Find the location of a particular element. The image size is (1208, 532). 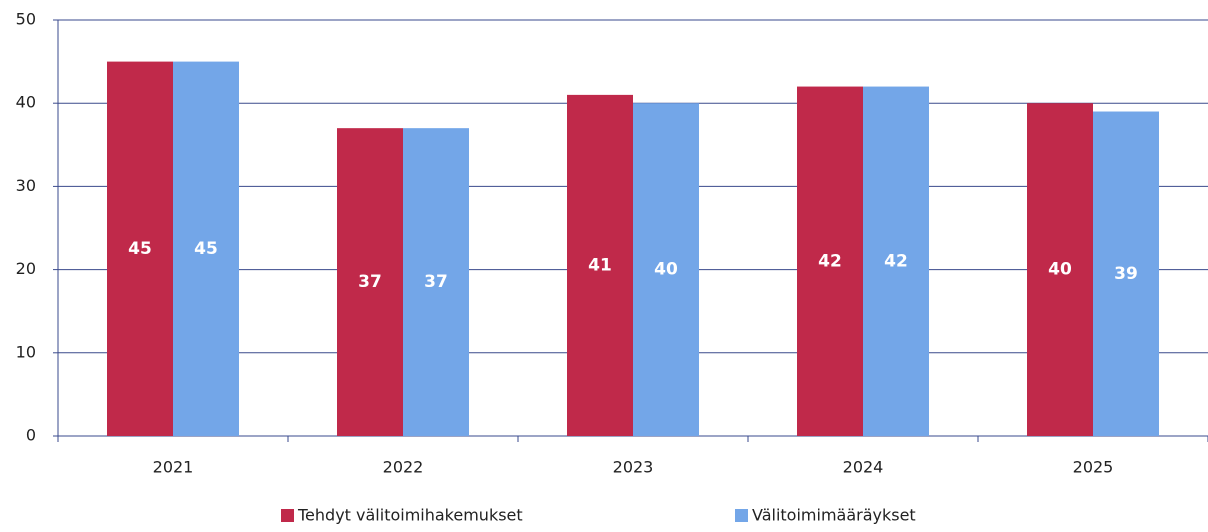

x-tick-label: 2024 is located at coordinates (863, 467).